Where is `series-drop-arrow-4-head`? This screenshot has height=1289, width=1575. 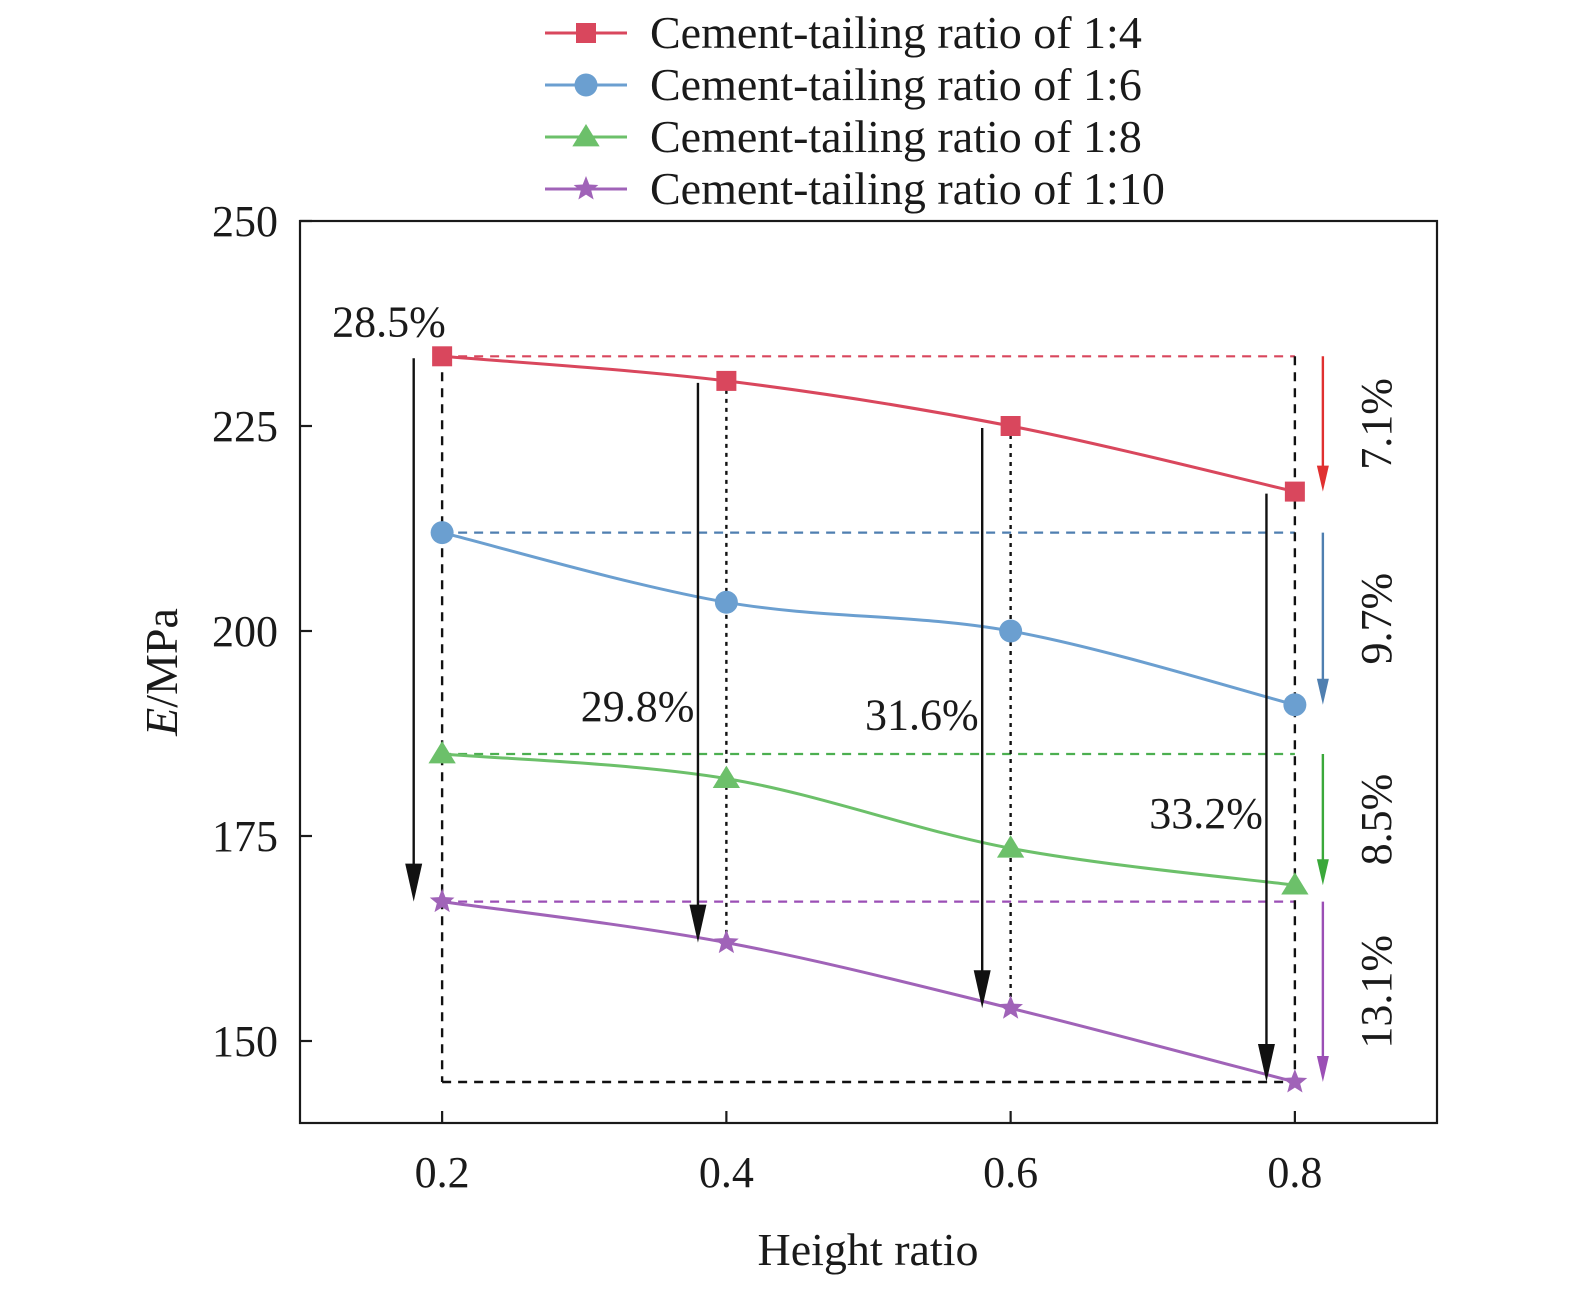 series-drop-arrow-4-head is located at coordinates (1322, 1069).